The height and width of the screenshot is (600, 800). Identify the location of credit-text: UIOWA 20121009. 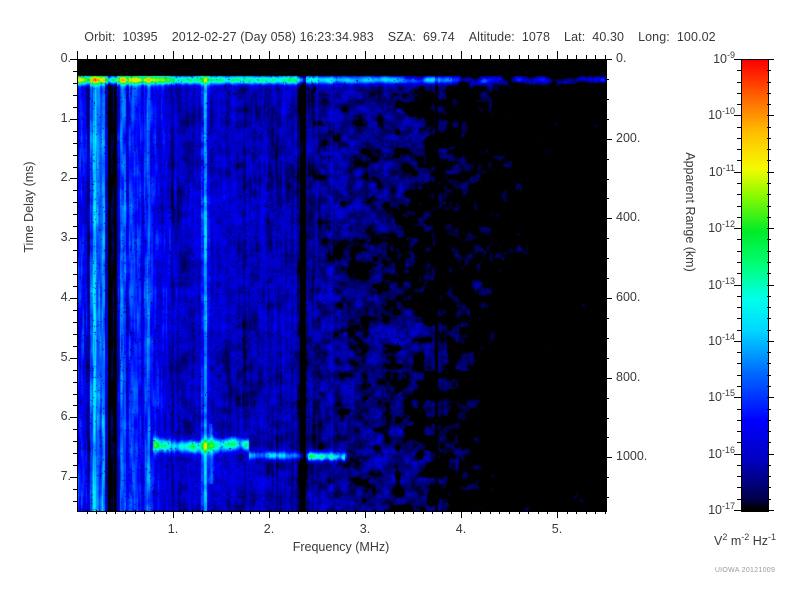
(745, 570).